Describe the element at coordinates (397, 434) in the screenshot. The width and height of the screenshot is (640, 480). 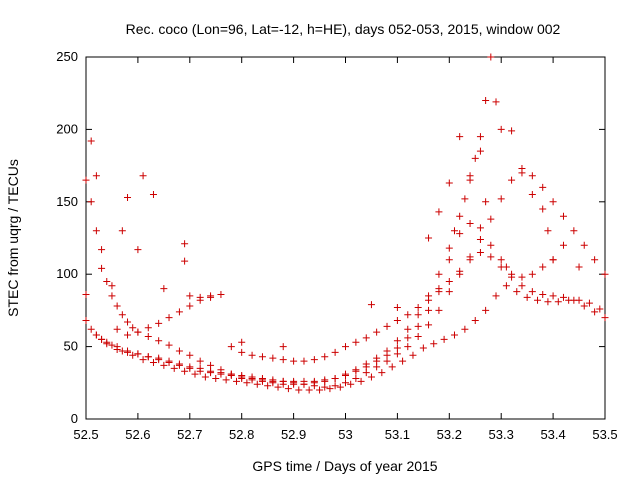
I see `x-tick-label: 53.1` at that location.